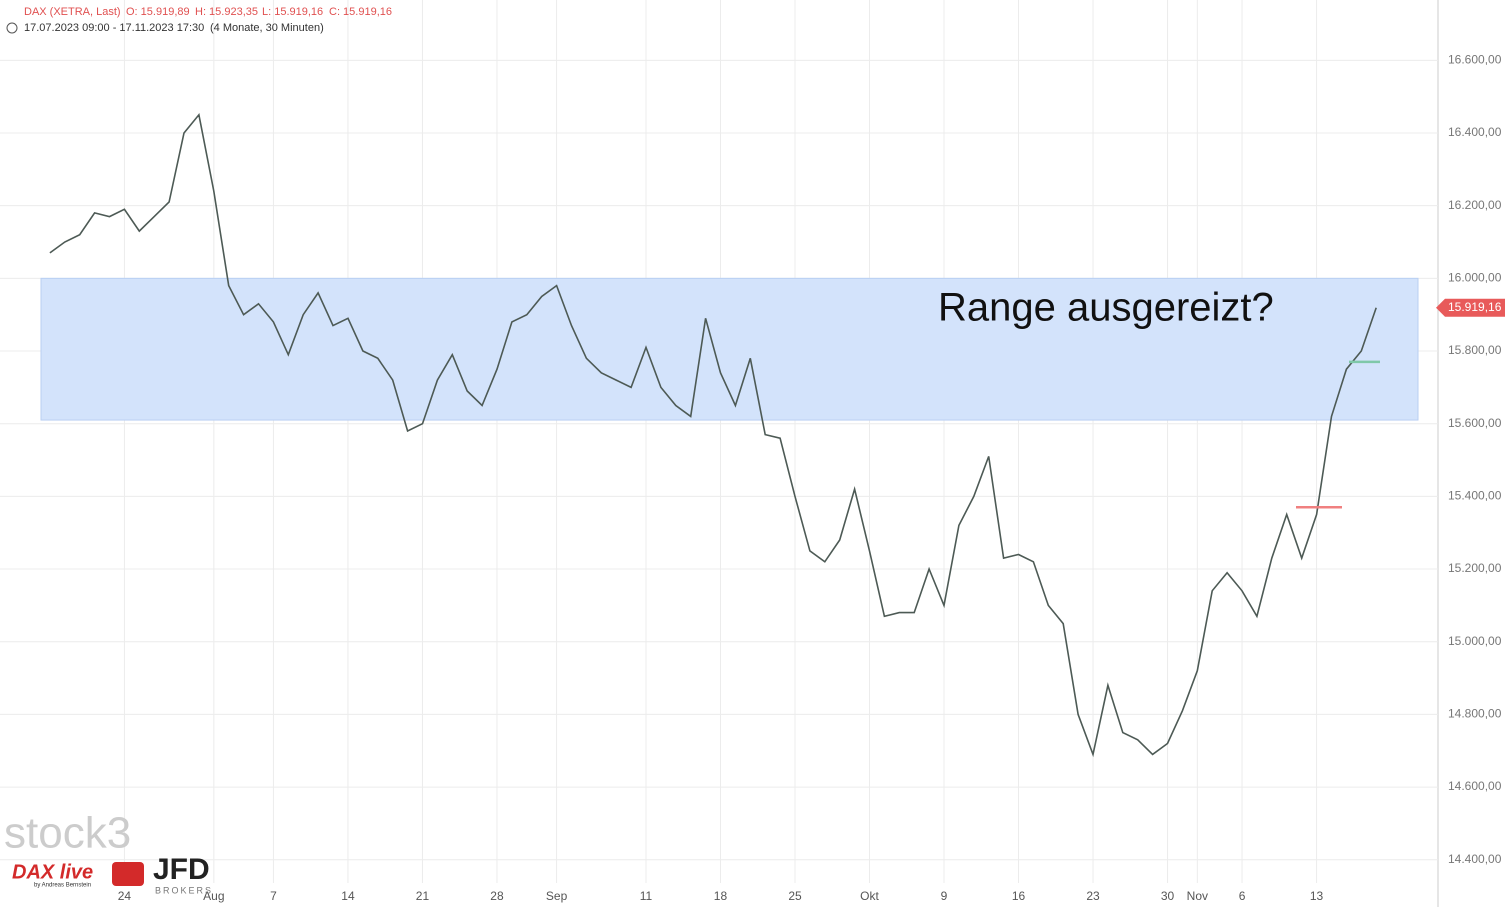 The width and height of the screenshot is (1508, 907). I want to click on y-tick-label: 15.800,00, so click(1475, 350).